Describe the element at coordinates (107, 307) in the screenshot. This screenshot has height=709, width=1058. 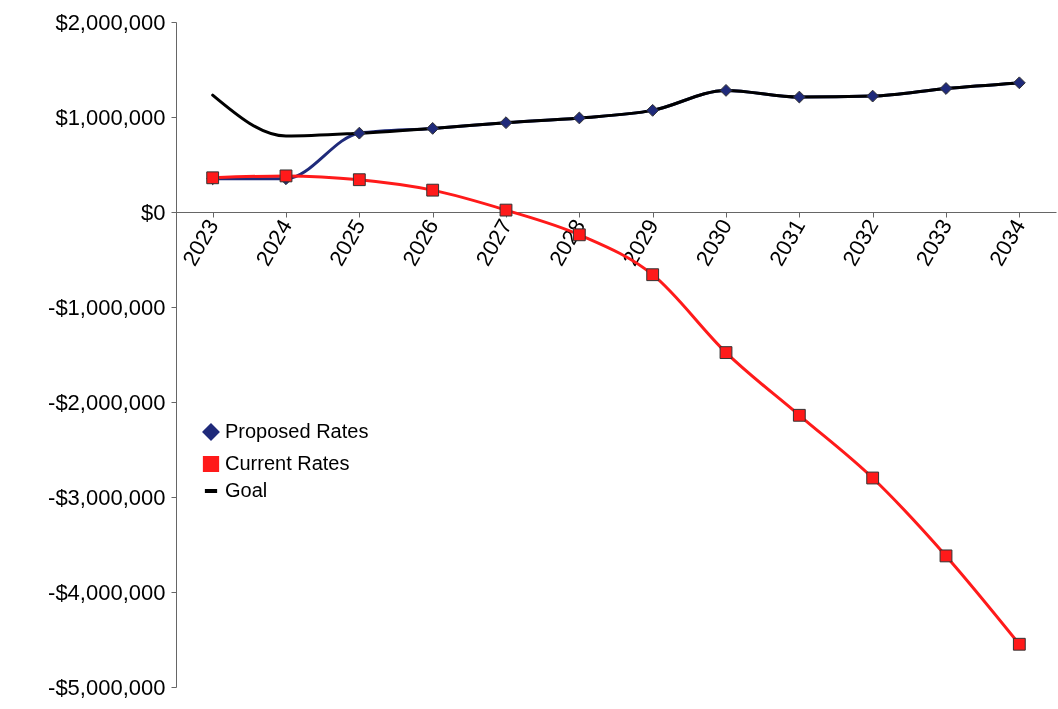
I see `y-tick-label: -$1,000,000` at that location.